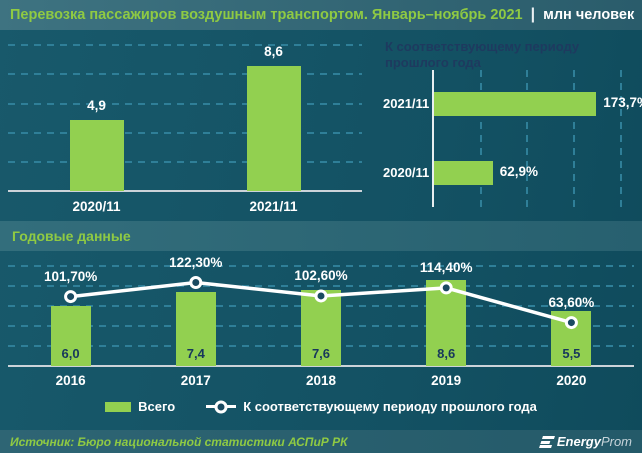 This screenshot has width=642, height=453. I want to click on pct-label: 63,60%, so click(571, 302).